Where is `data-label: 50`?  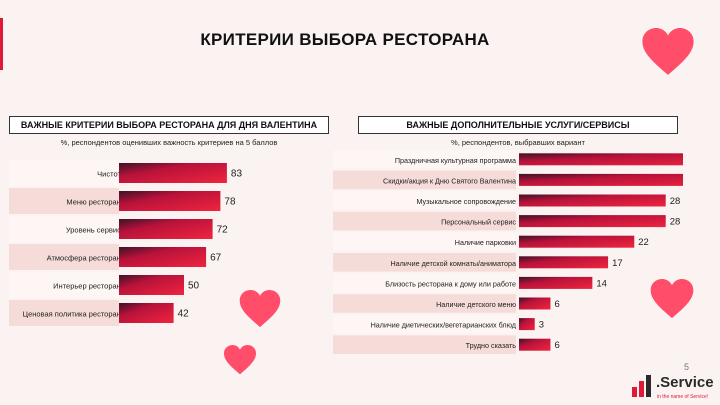
data-label: 50 is located at coordinates (194, 286).